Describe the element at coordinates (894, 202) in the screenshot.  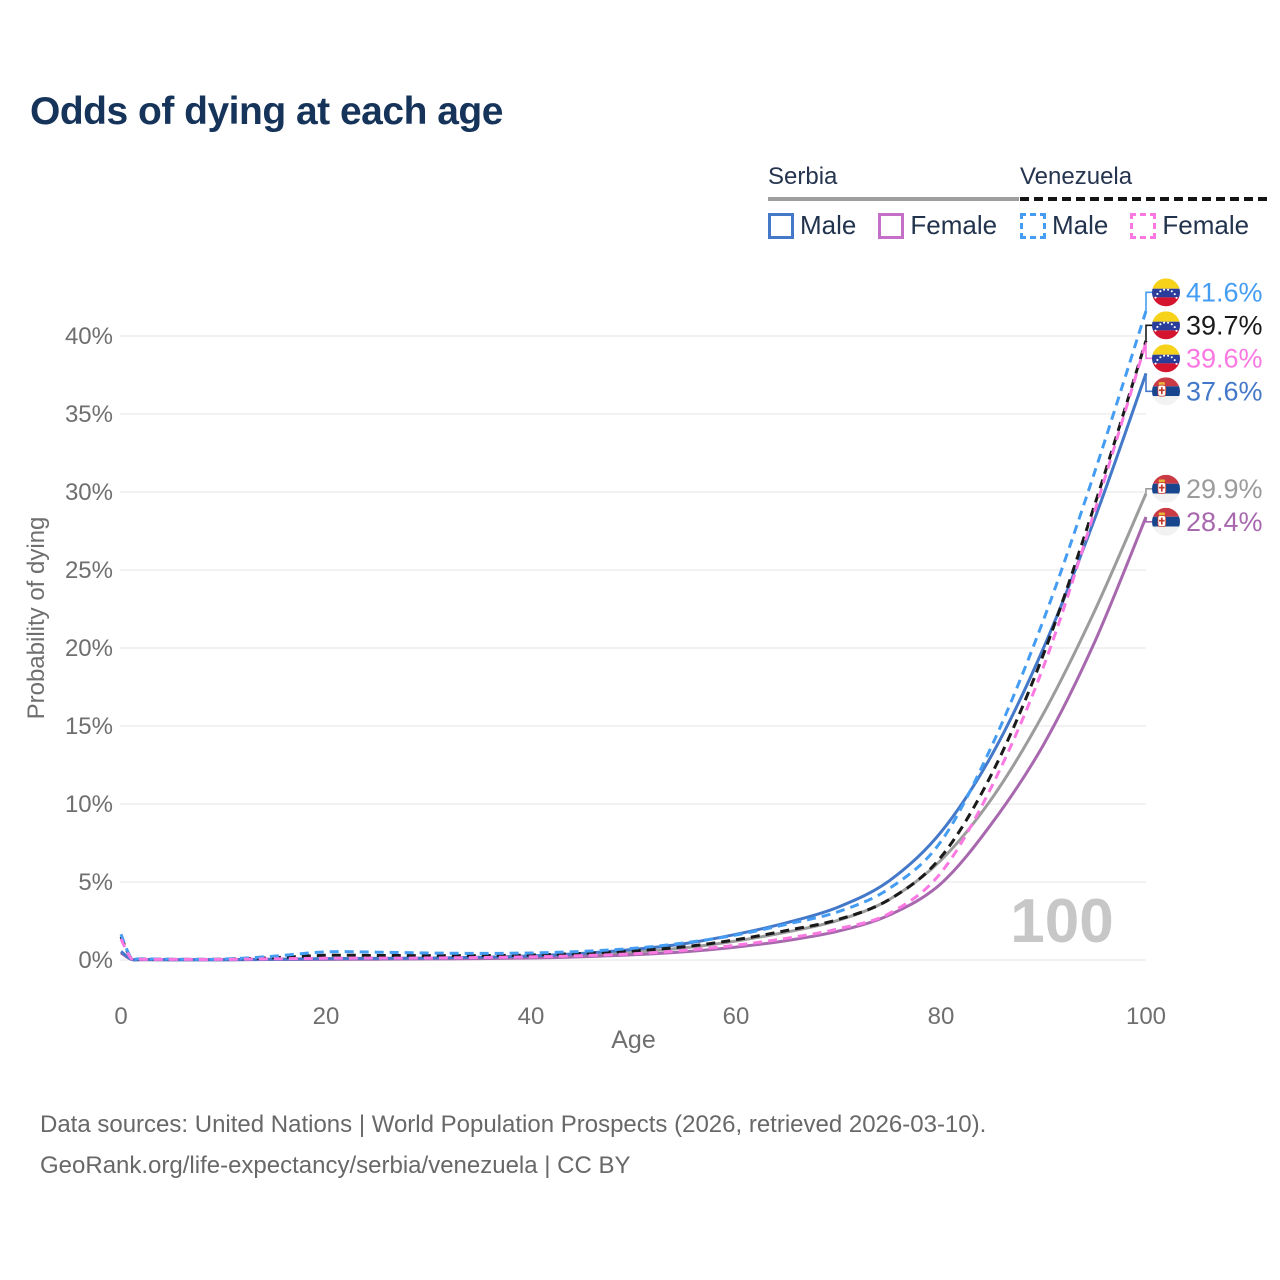
I see `legend-group-serbia: Serbia Male Female` at that location.